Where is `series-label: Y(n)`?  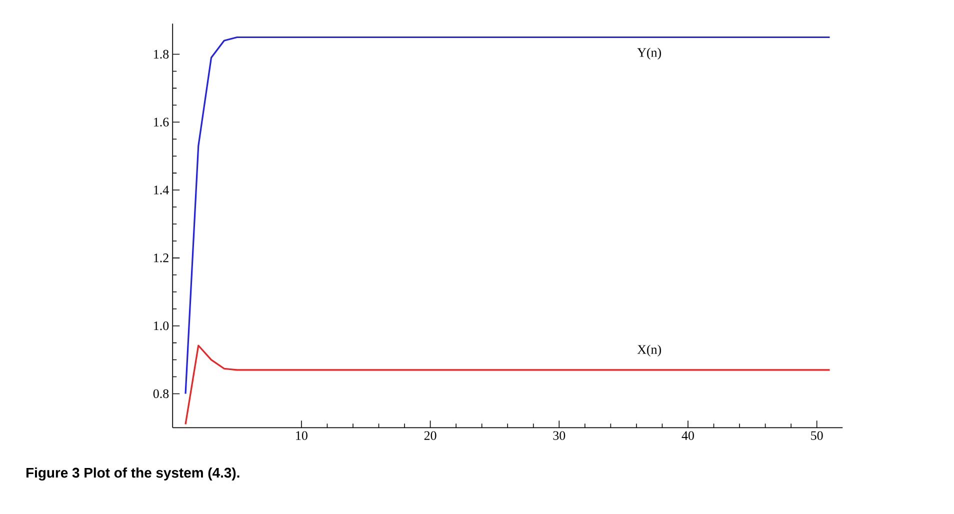
series-label: Y(n) is located at coordinates (649, 54).